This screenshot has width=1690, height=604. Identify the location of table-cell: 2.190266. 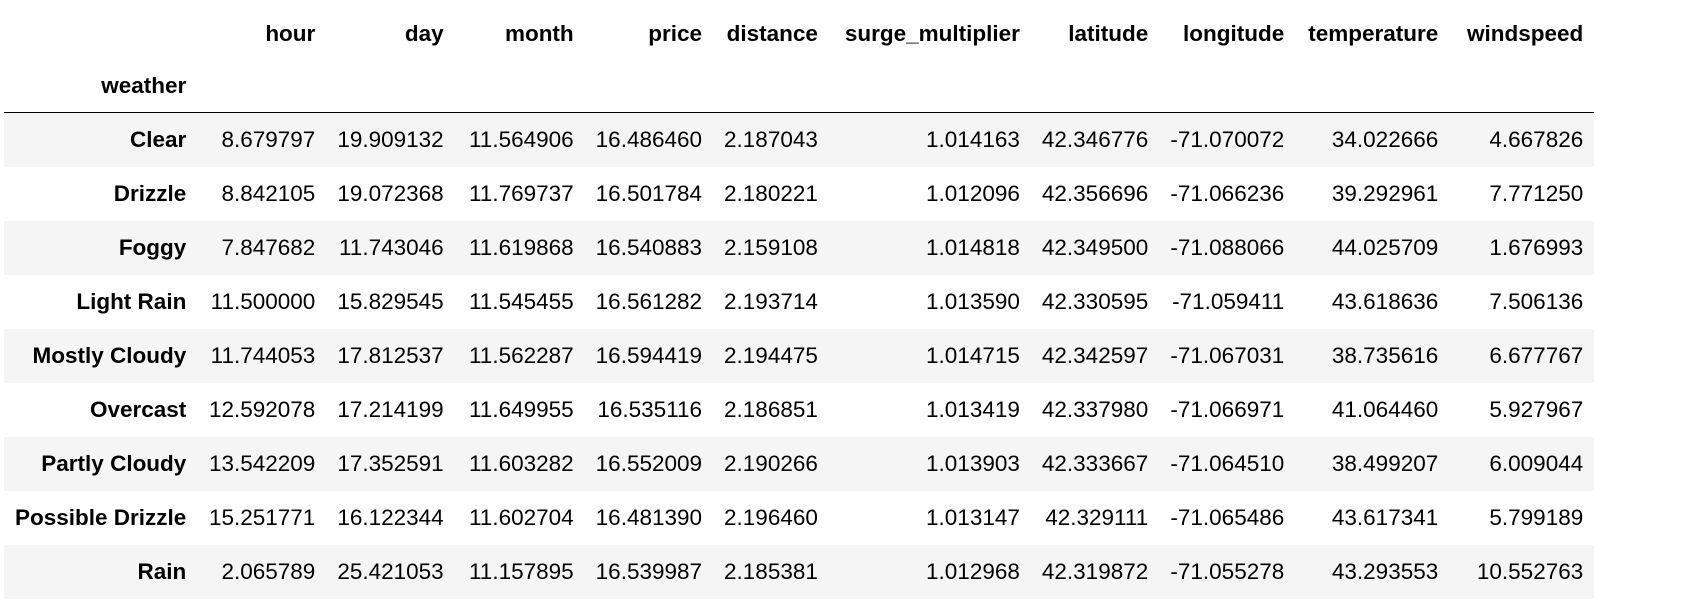
(771, 463).